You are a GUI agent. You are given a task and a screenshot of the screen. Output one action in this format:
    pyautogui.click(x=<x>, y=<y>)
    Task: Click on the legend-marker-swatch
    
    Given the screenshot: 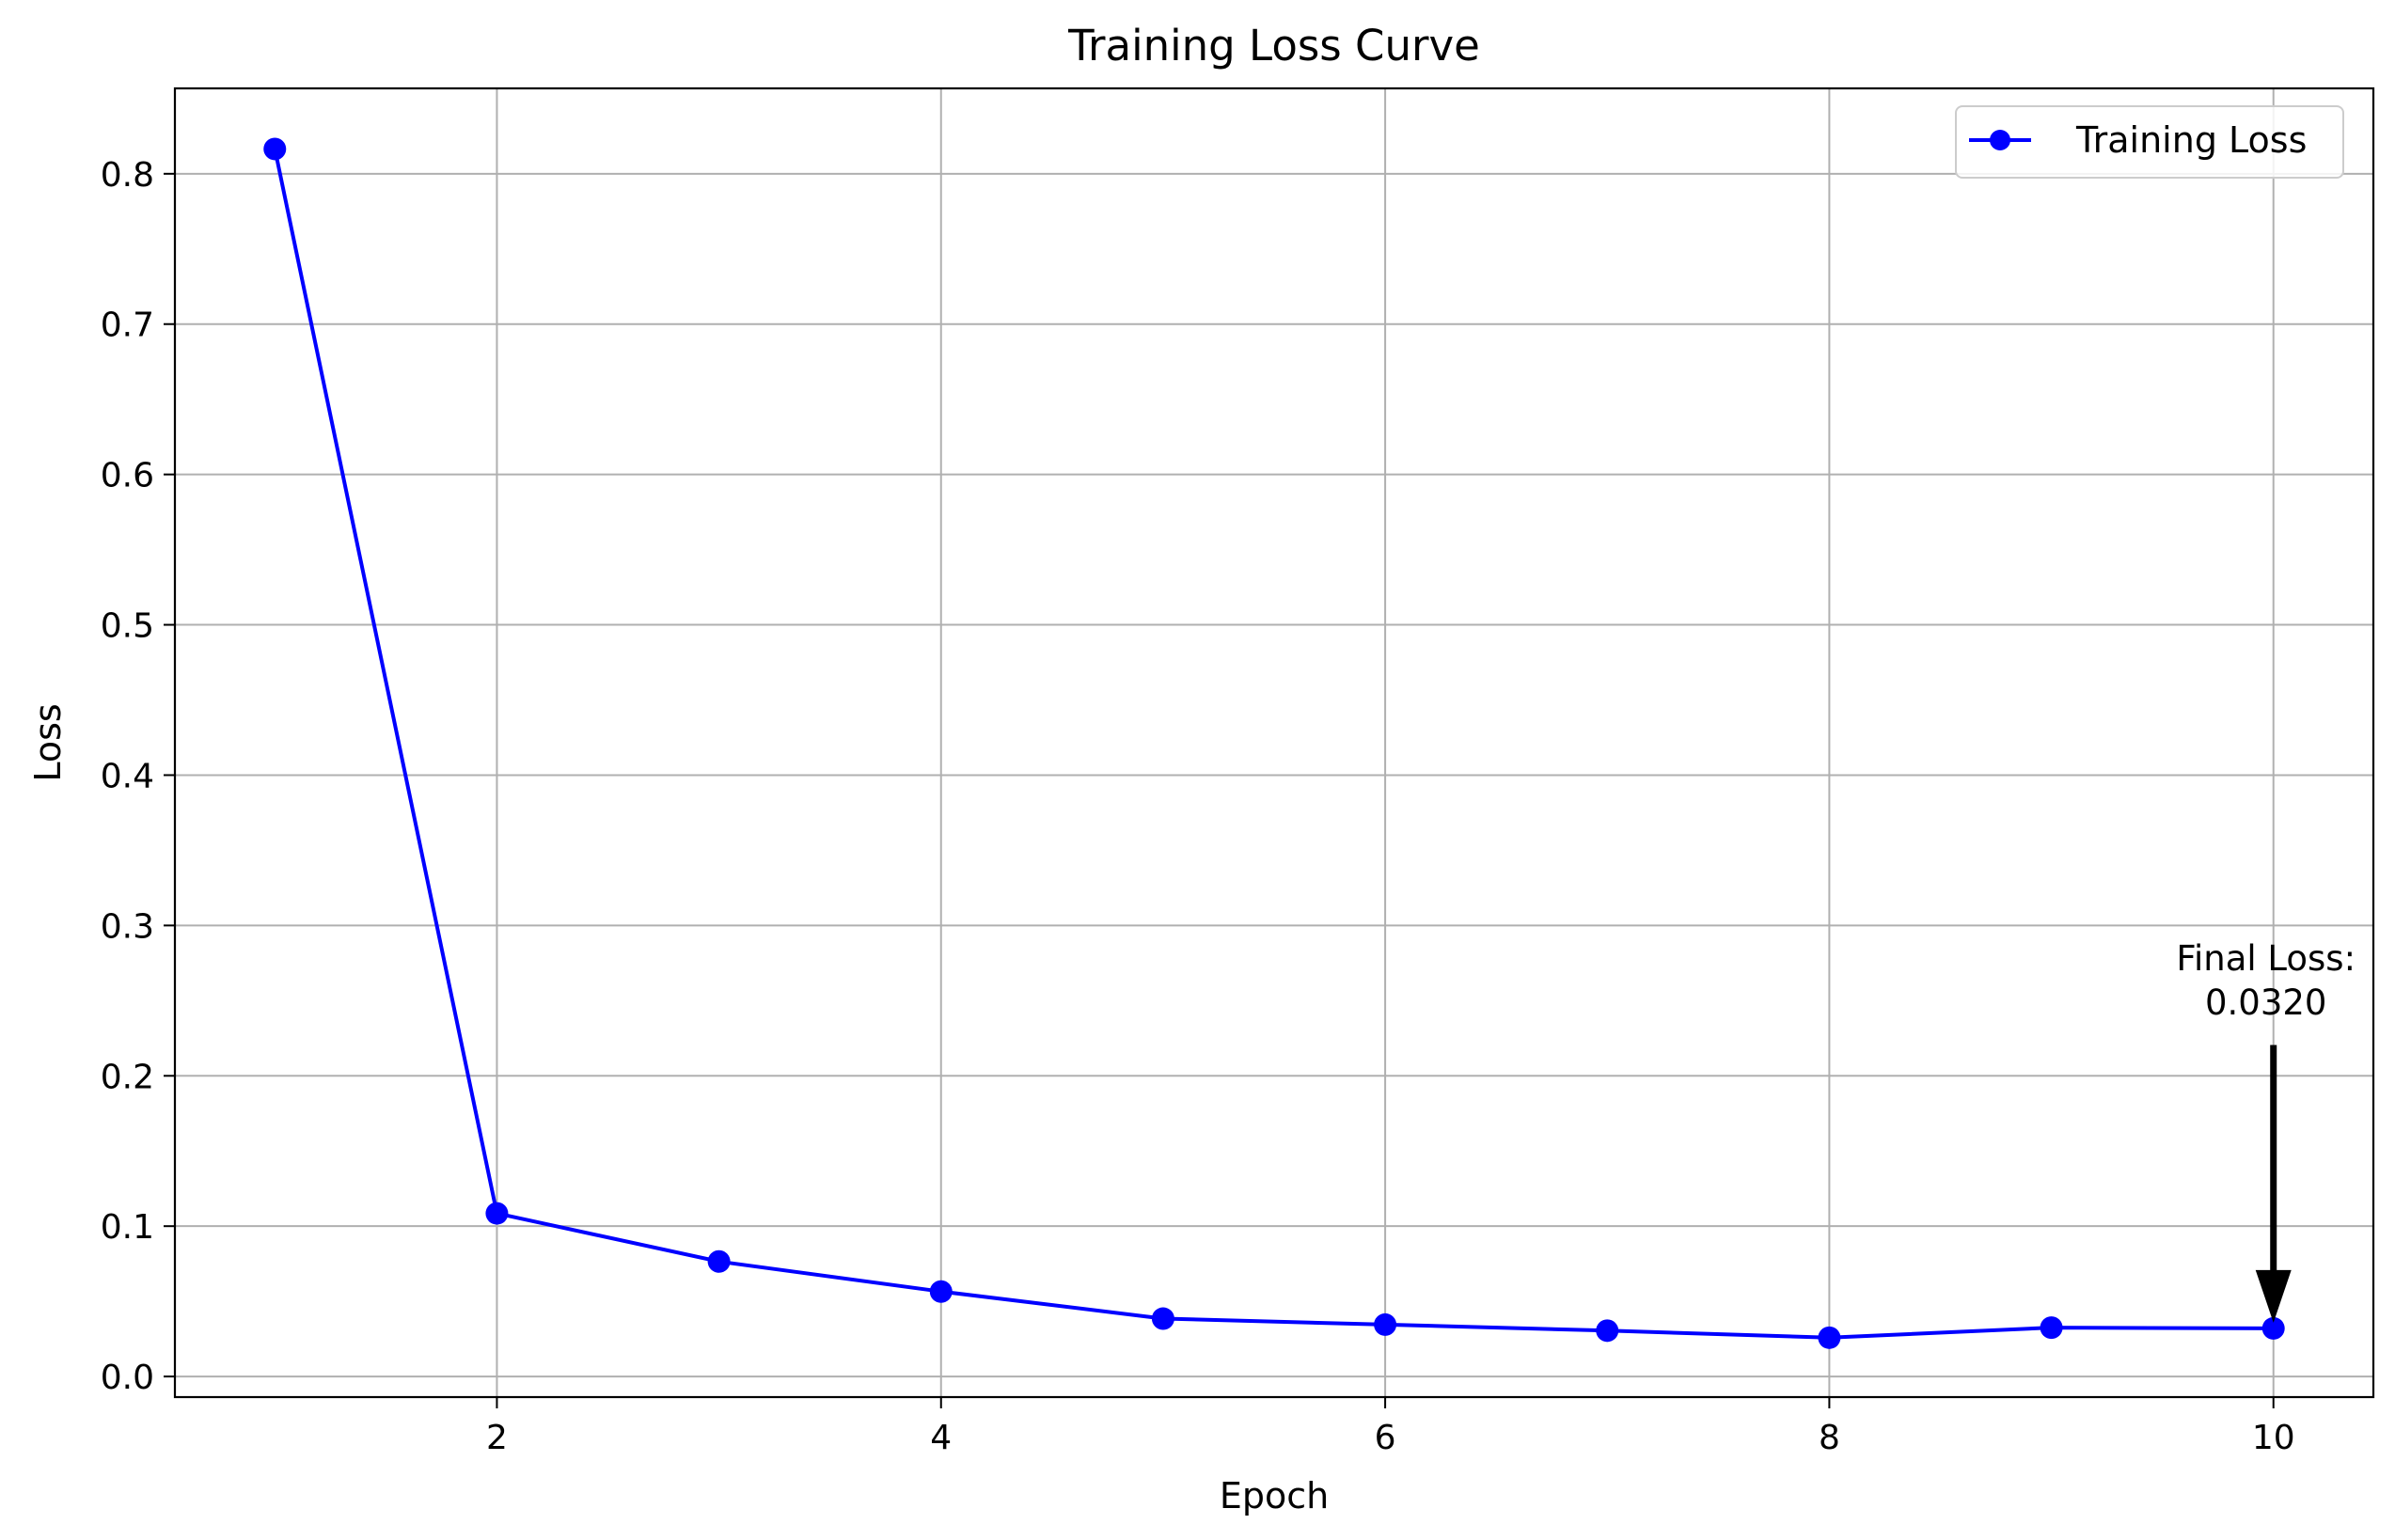 What is the action you would take?
    pyautogui.click(x=2000, y=140)
    